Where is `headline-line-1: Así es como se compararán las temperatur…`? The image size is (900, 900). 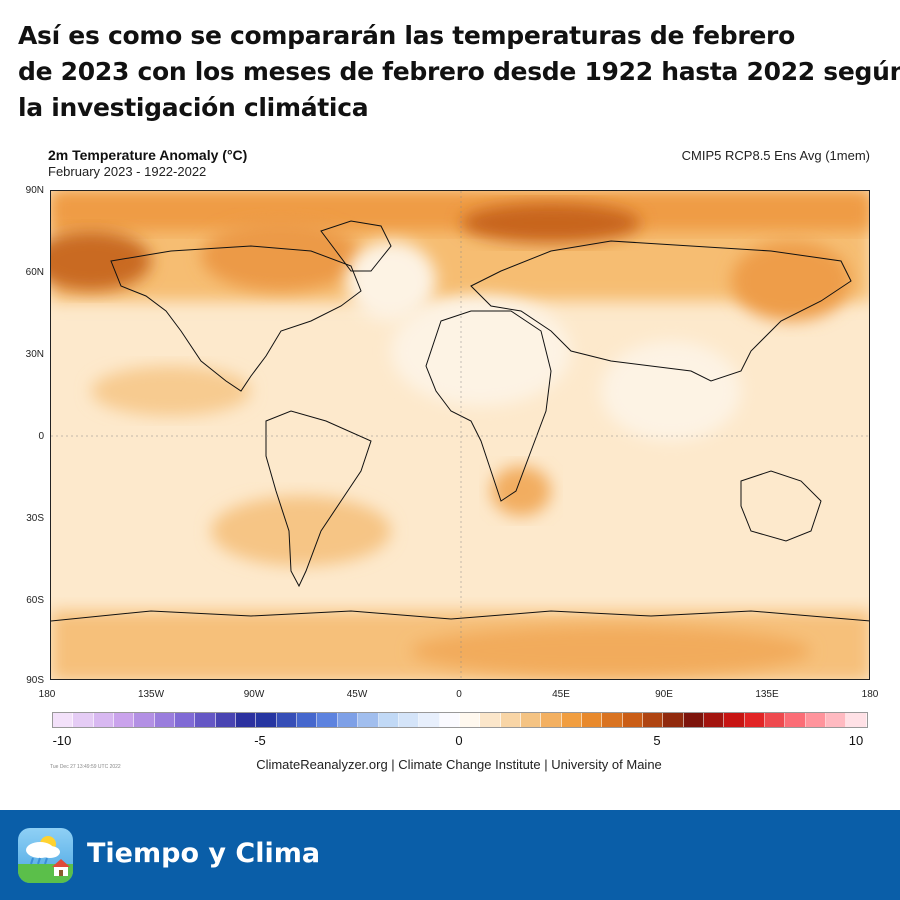
headline-line-1: Así es como se compararán las temperatur… is located at coordinates (406, 35).